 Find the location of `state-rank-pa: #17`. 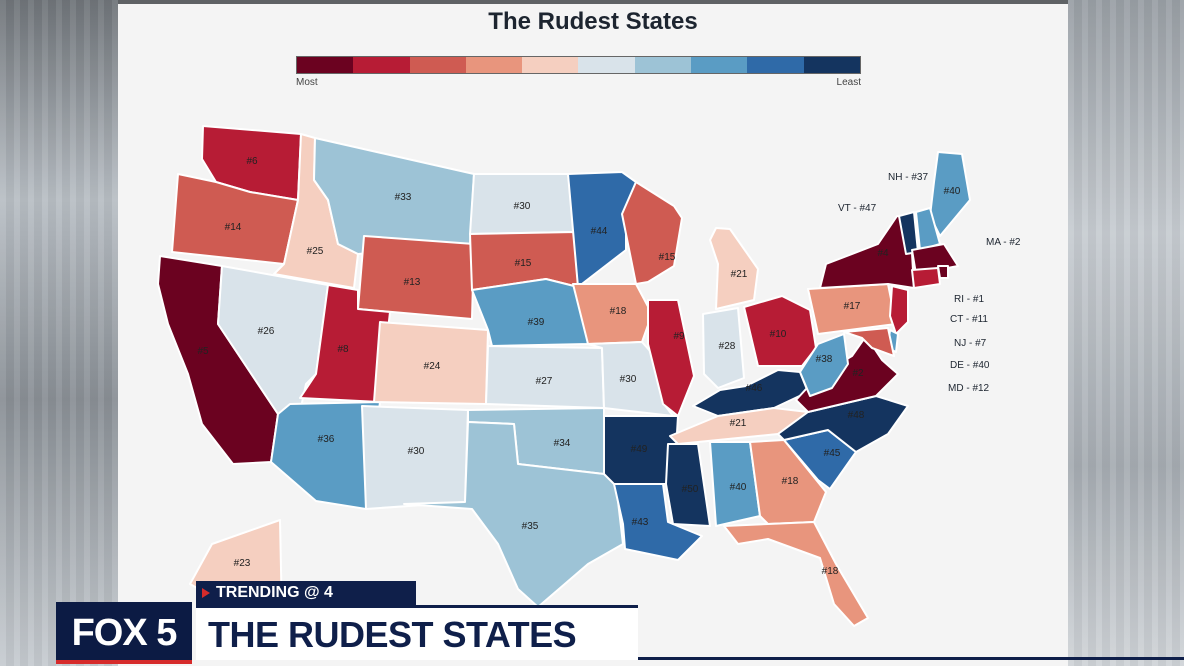

state-rank-pa: #17 is located at coordinates (852, 306).